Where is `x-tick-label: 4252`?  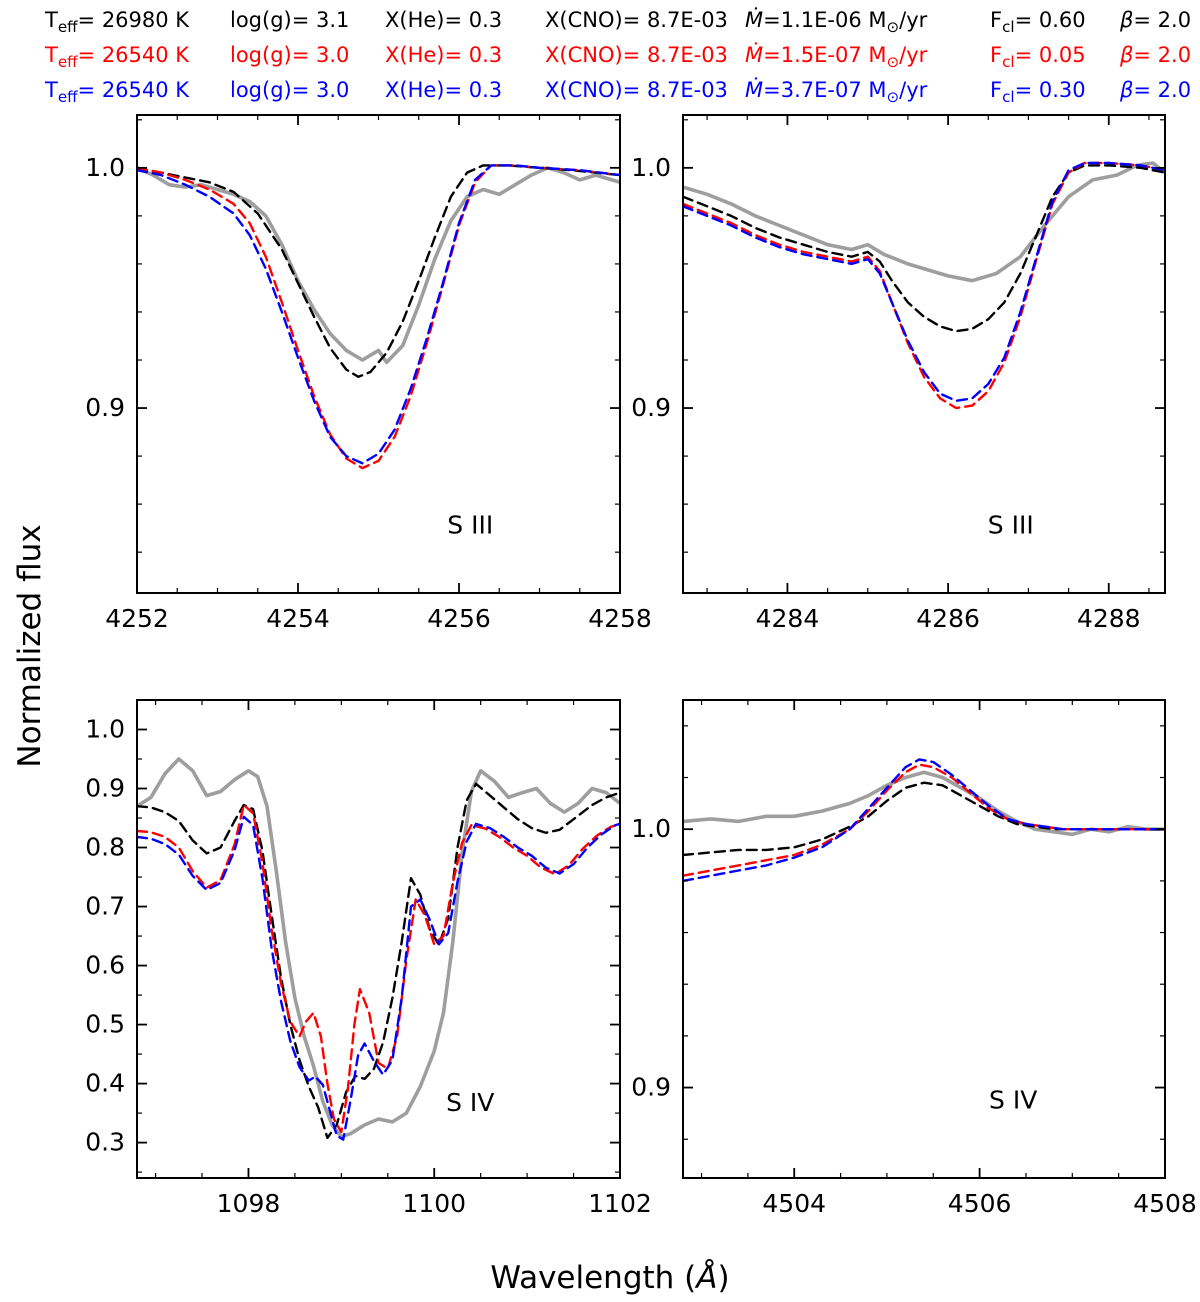
x-tick-label: 4252 is located at coordinates (137, 618).